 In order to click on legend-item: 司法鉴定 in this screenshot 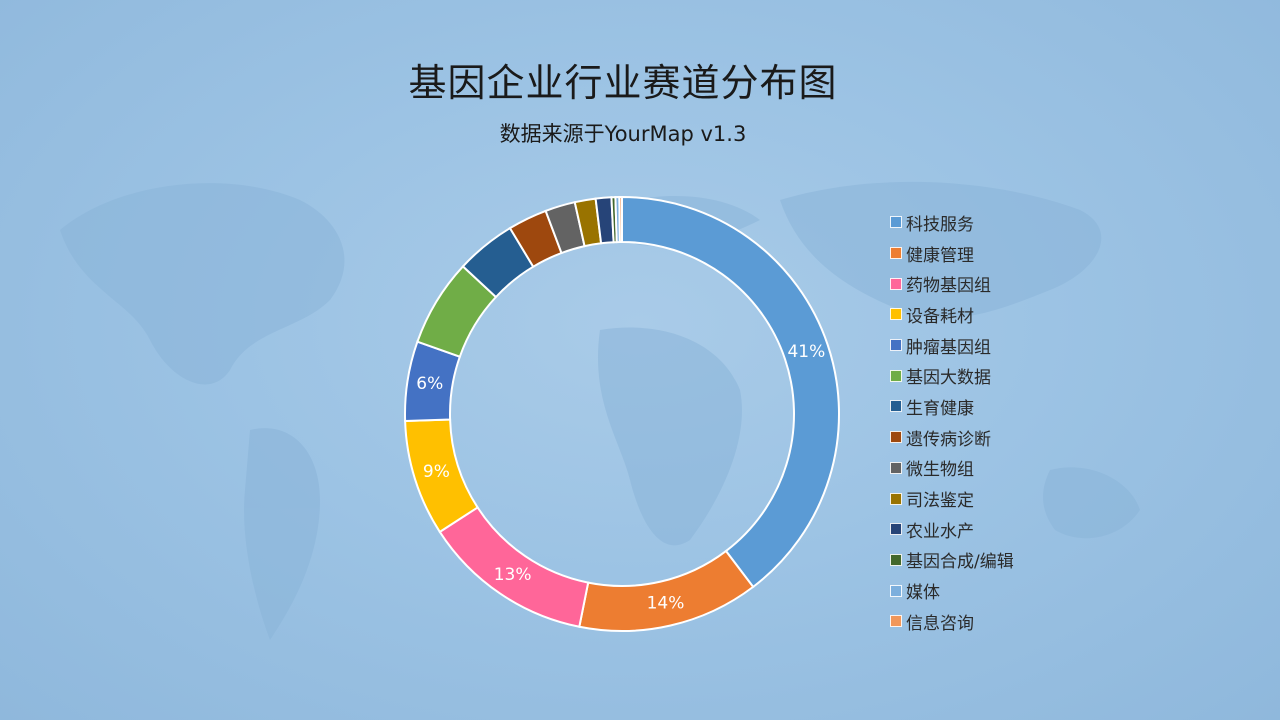, I will do `click(1010, 498)`.